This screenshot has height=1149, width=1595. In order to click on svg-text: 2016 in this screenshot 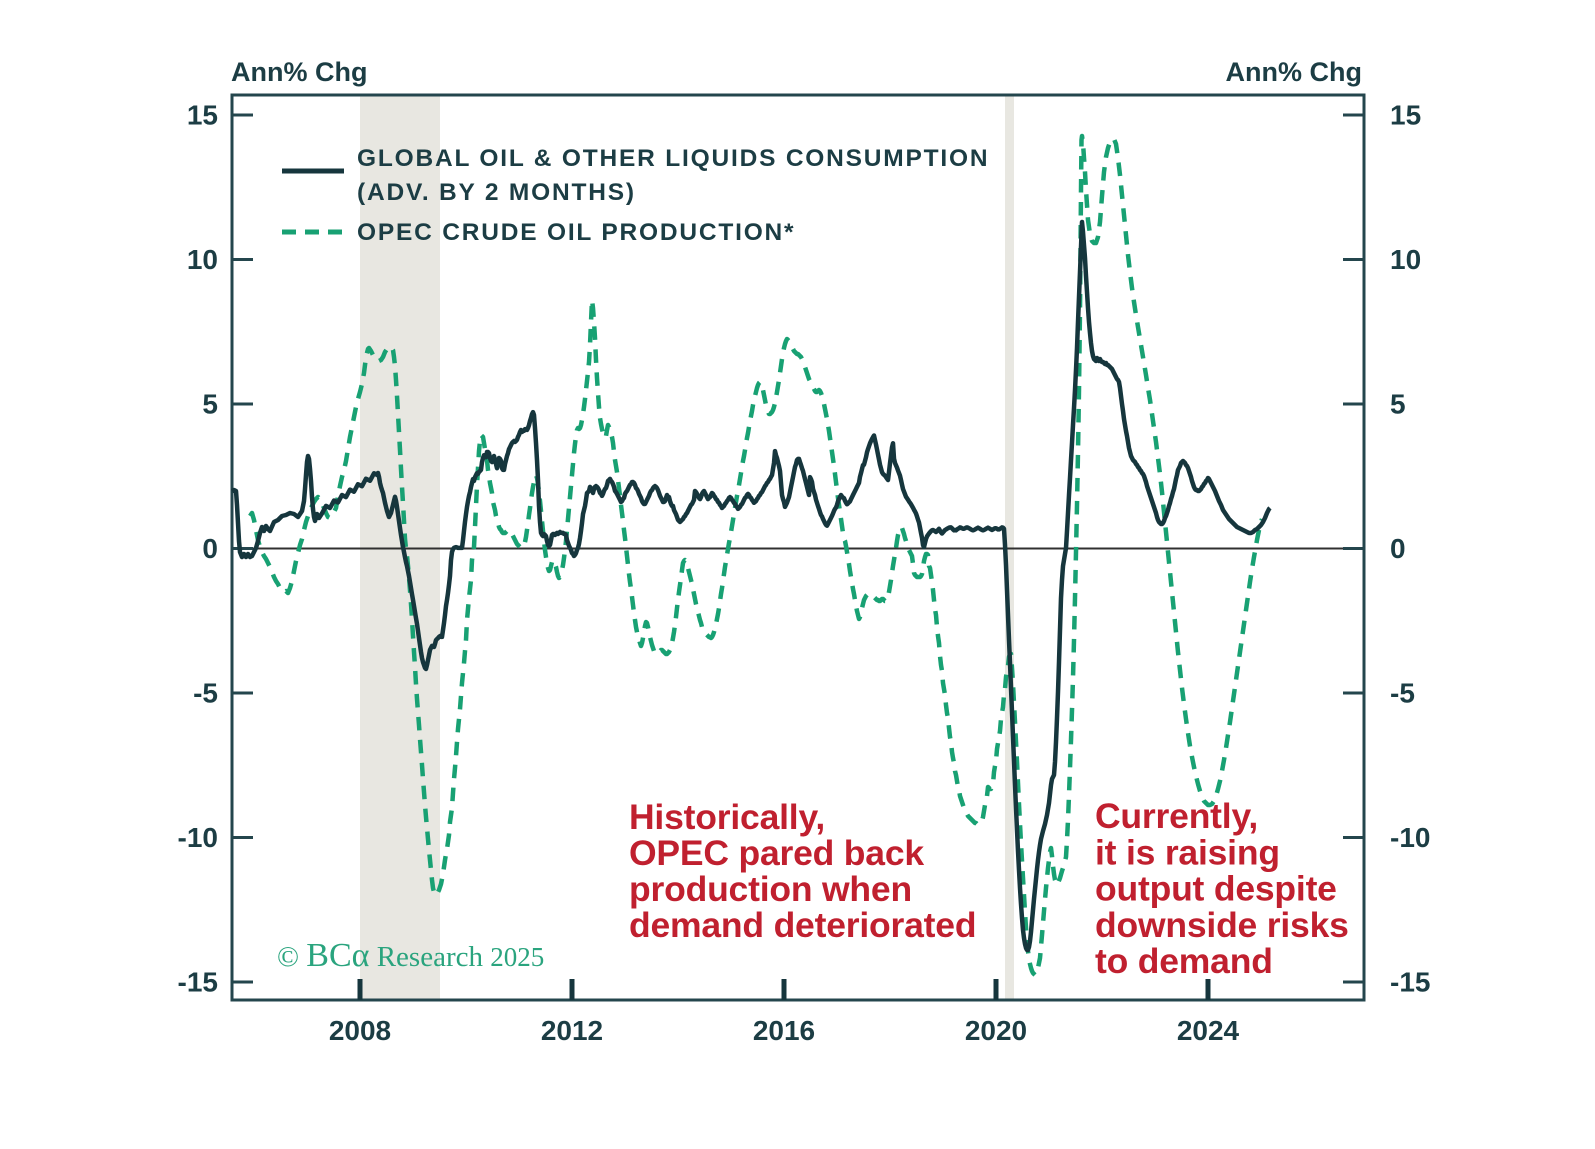, I will do `click(784, 1030)`.